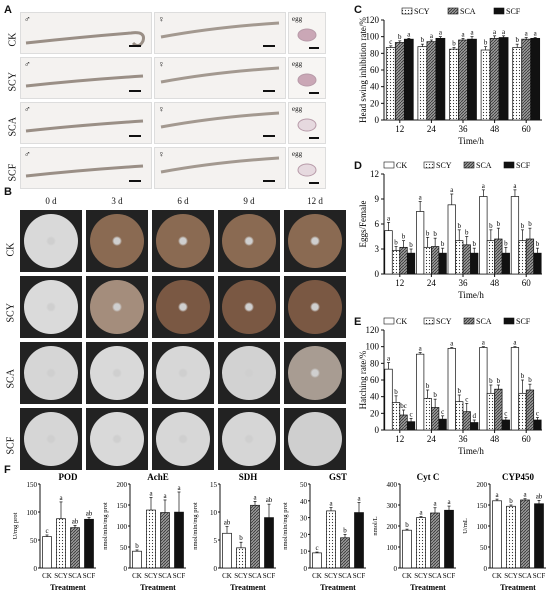 This screenshot has width=550, height=604. Describe the element at coordinates (51, 241) in the screenshot. I see `petri-plate` at that location.